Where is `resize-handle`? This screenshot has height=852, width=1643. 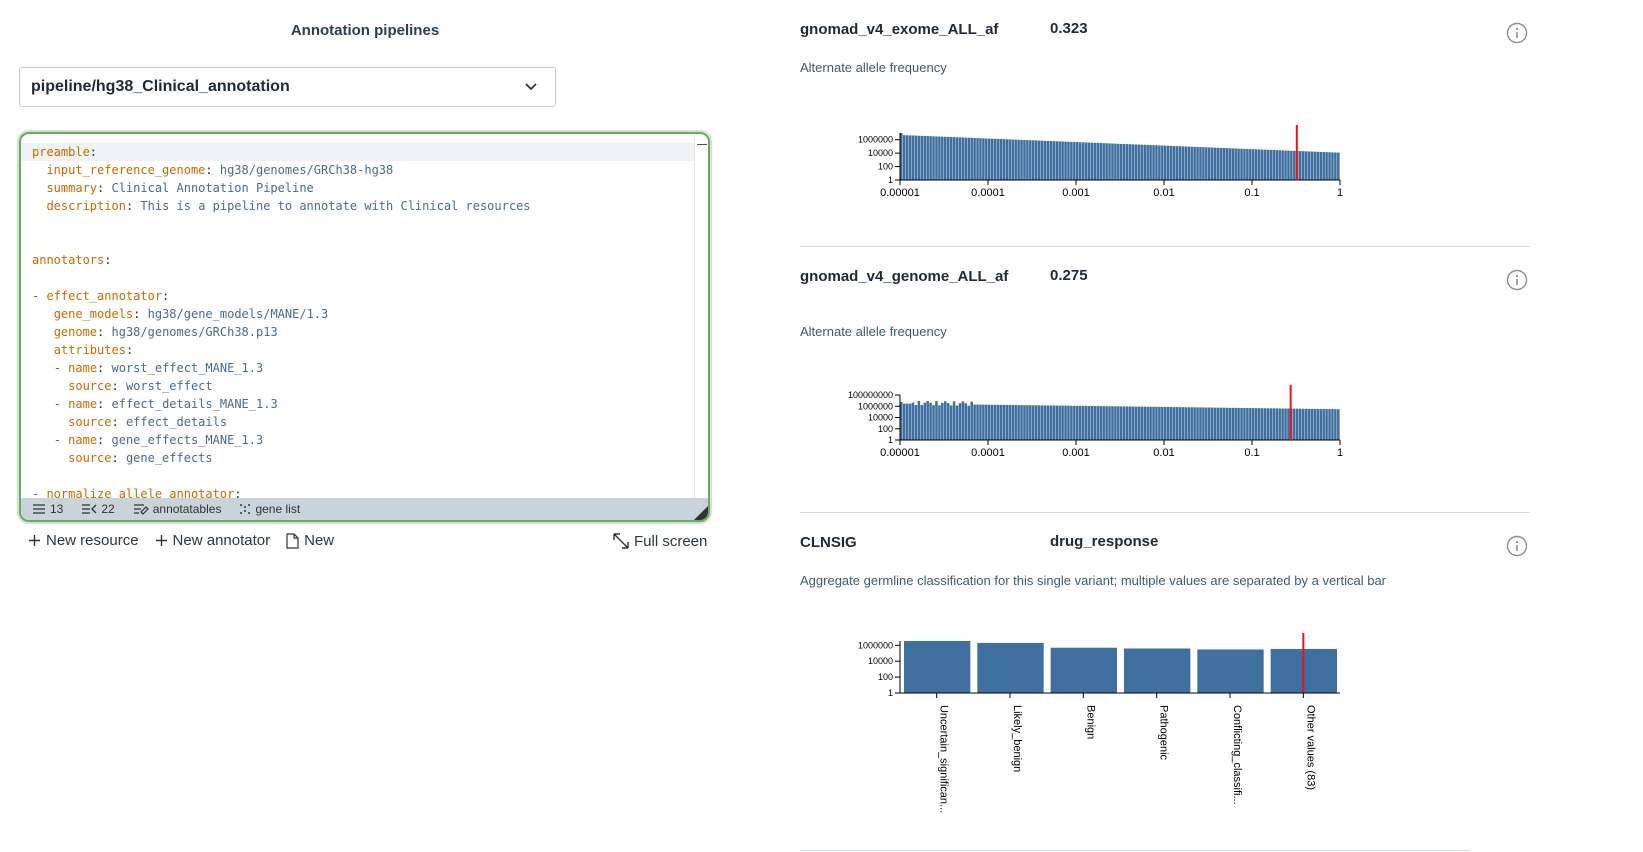
resize-handle is located at coordinates (701, 513).